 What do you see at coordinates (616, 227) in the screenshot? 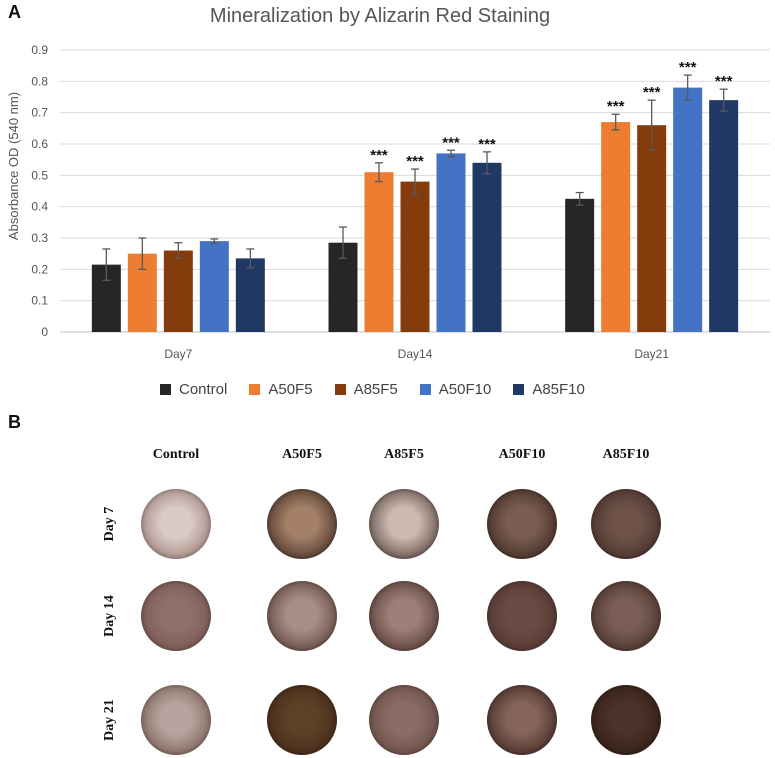
I see `bar-a50f5-day21` at bounding box center [616, 227].